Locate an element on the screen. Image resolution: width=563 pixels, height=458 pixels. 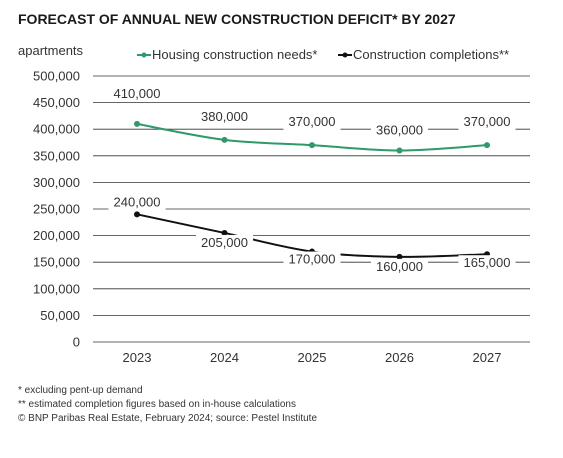
y-tick-label: 300,000 is located at coordinates (56, 182).